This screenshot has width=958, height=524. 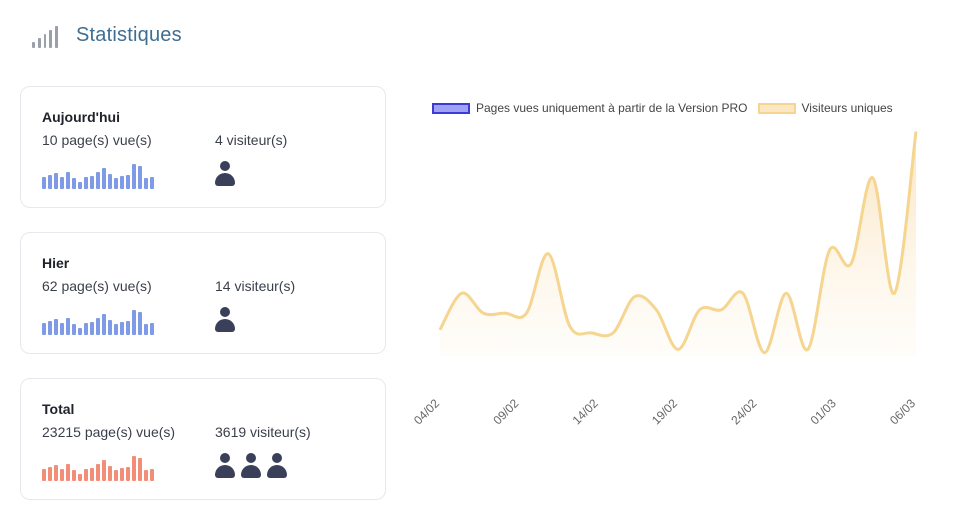 What do you see at coordinates (902, 411) in the screenshot?
I see `x-tick-label: 06/03` at bounding box center [902, 411].